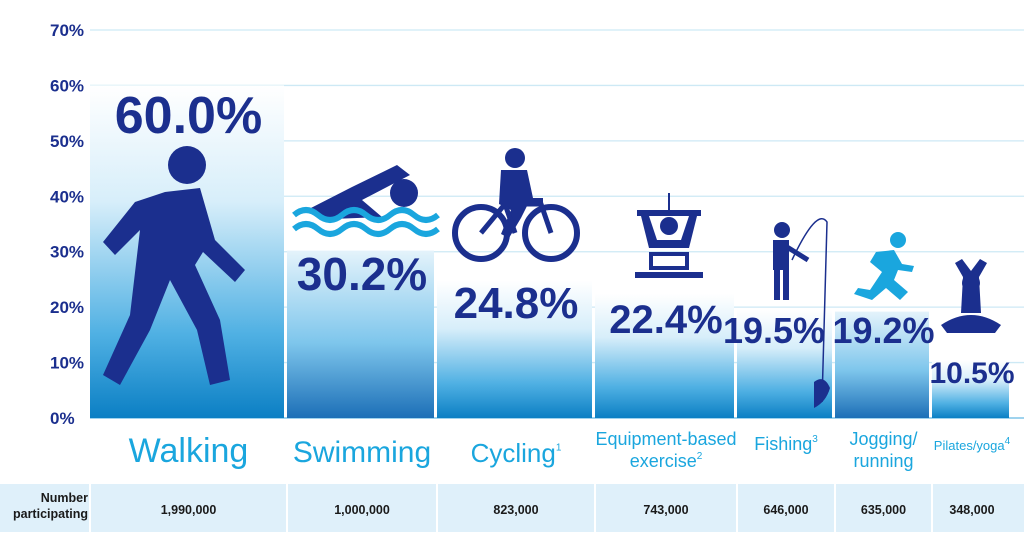 This screenshot has width=1024, height=545. I want to click on category-label: Swimming, so click(362, 452).